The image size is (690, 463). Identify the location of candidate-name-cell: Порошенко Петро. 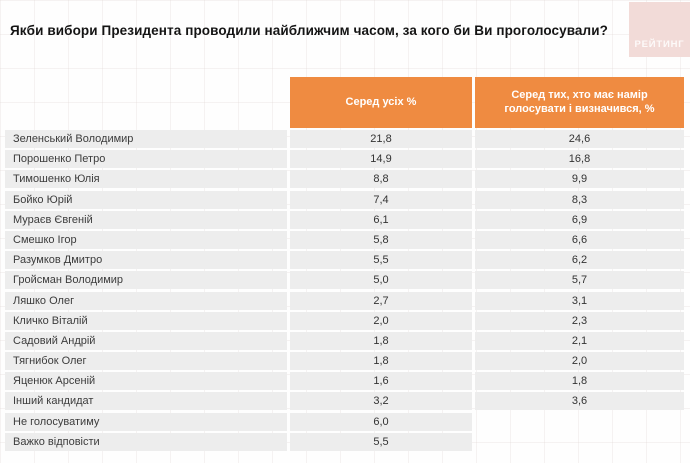
(146, 159).